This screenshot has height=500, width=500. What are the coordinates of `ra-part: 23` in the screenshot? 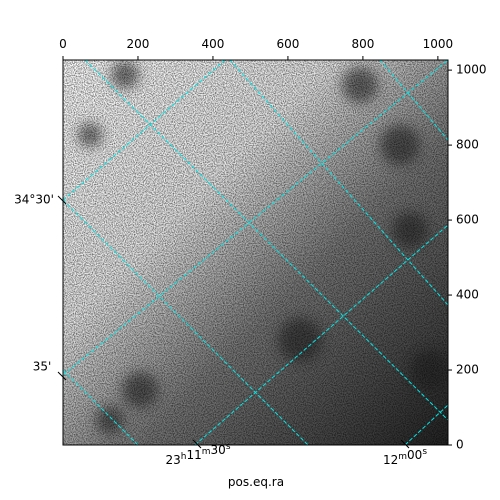 It's located at (172, 460).